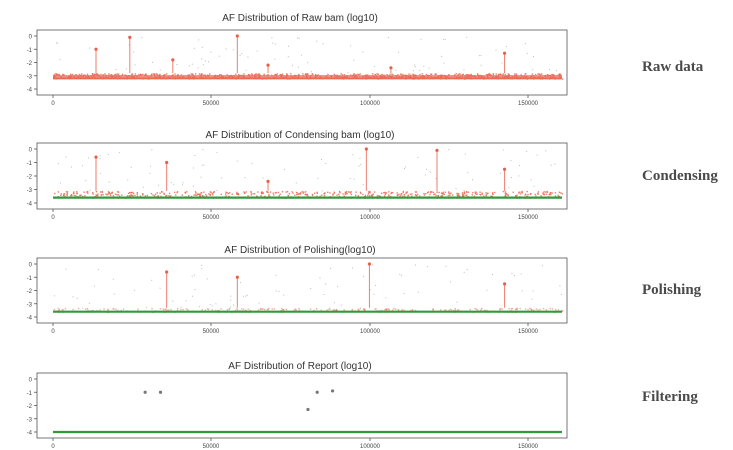 The height and width of the screenshot is (450, 733). What do you see at coordinates (302, 405) in the screenshot?
I see `plot-frame` at bounding box center [302, 405].